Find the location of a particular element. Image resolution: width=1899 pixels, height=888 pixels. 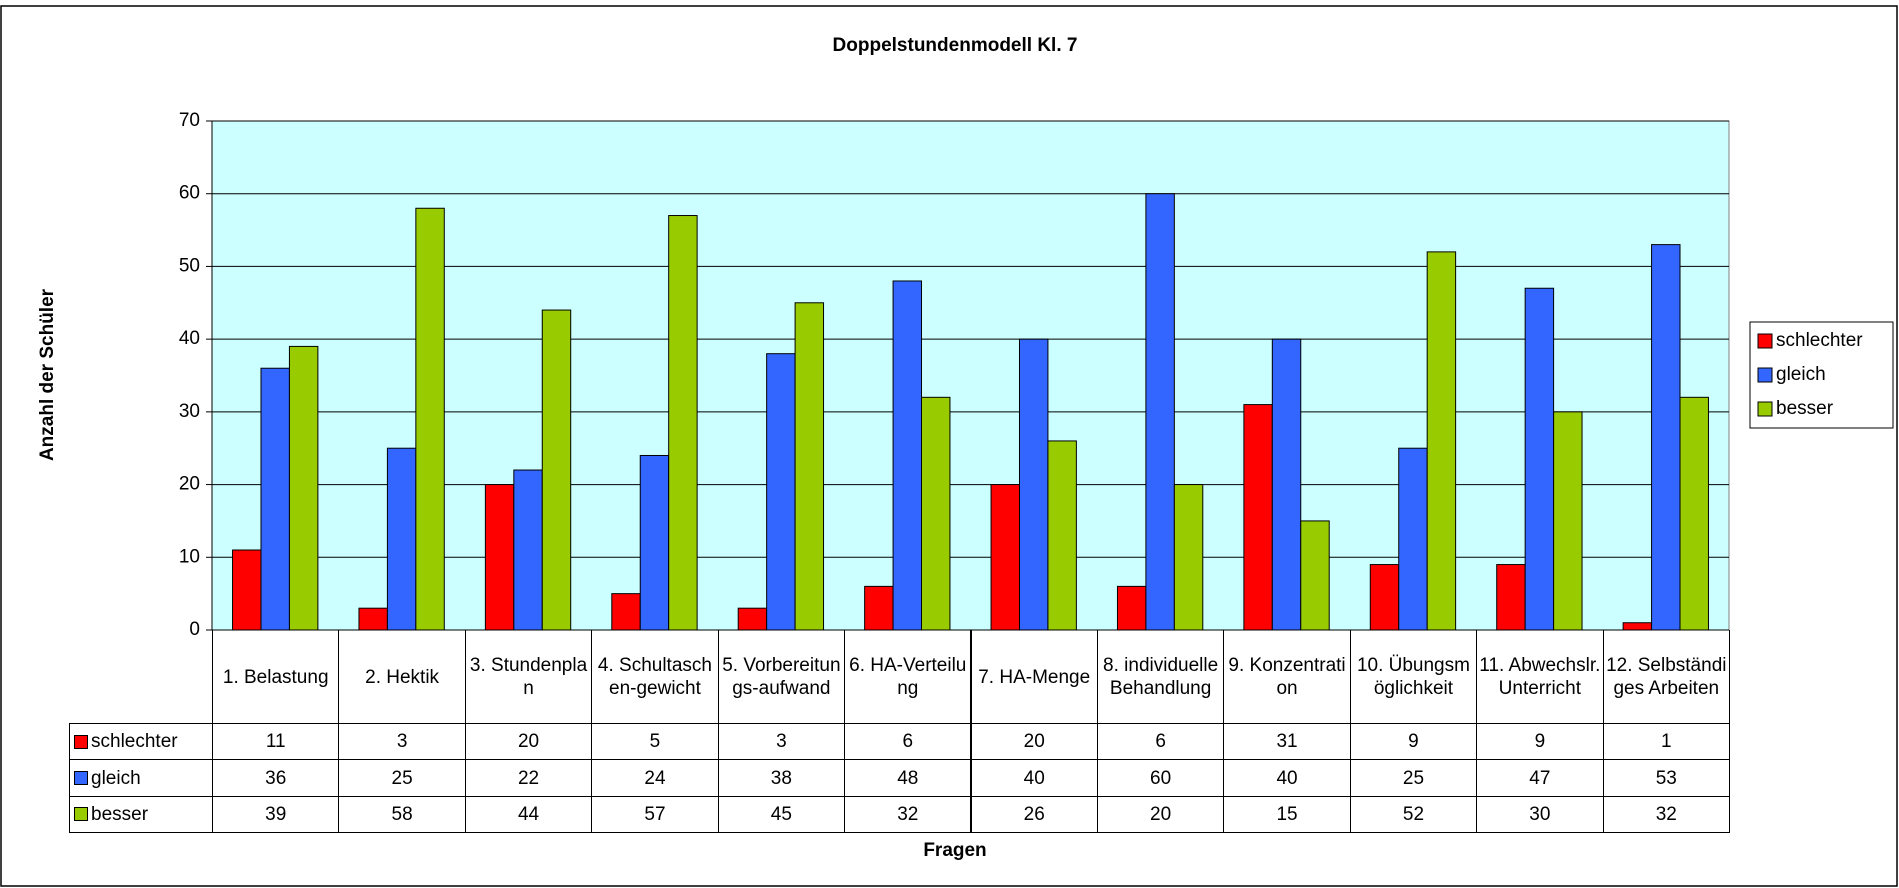

category-label: 10. Übungsmöglichkeit is located at coordinates (1413, 677).